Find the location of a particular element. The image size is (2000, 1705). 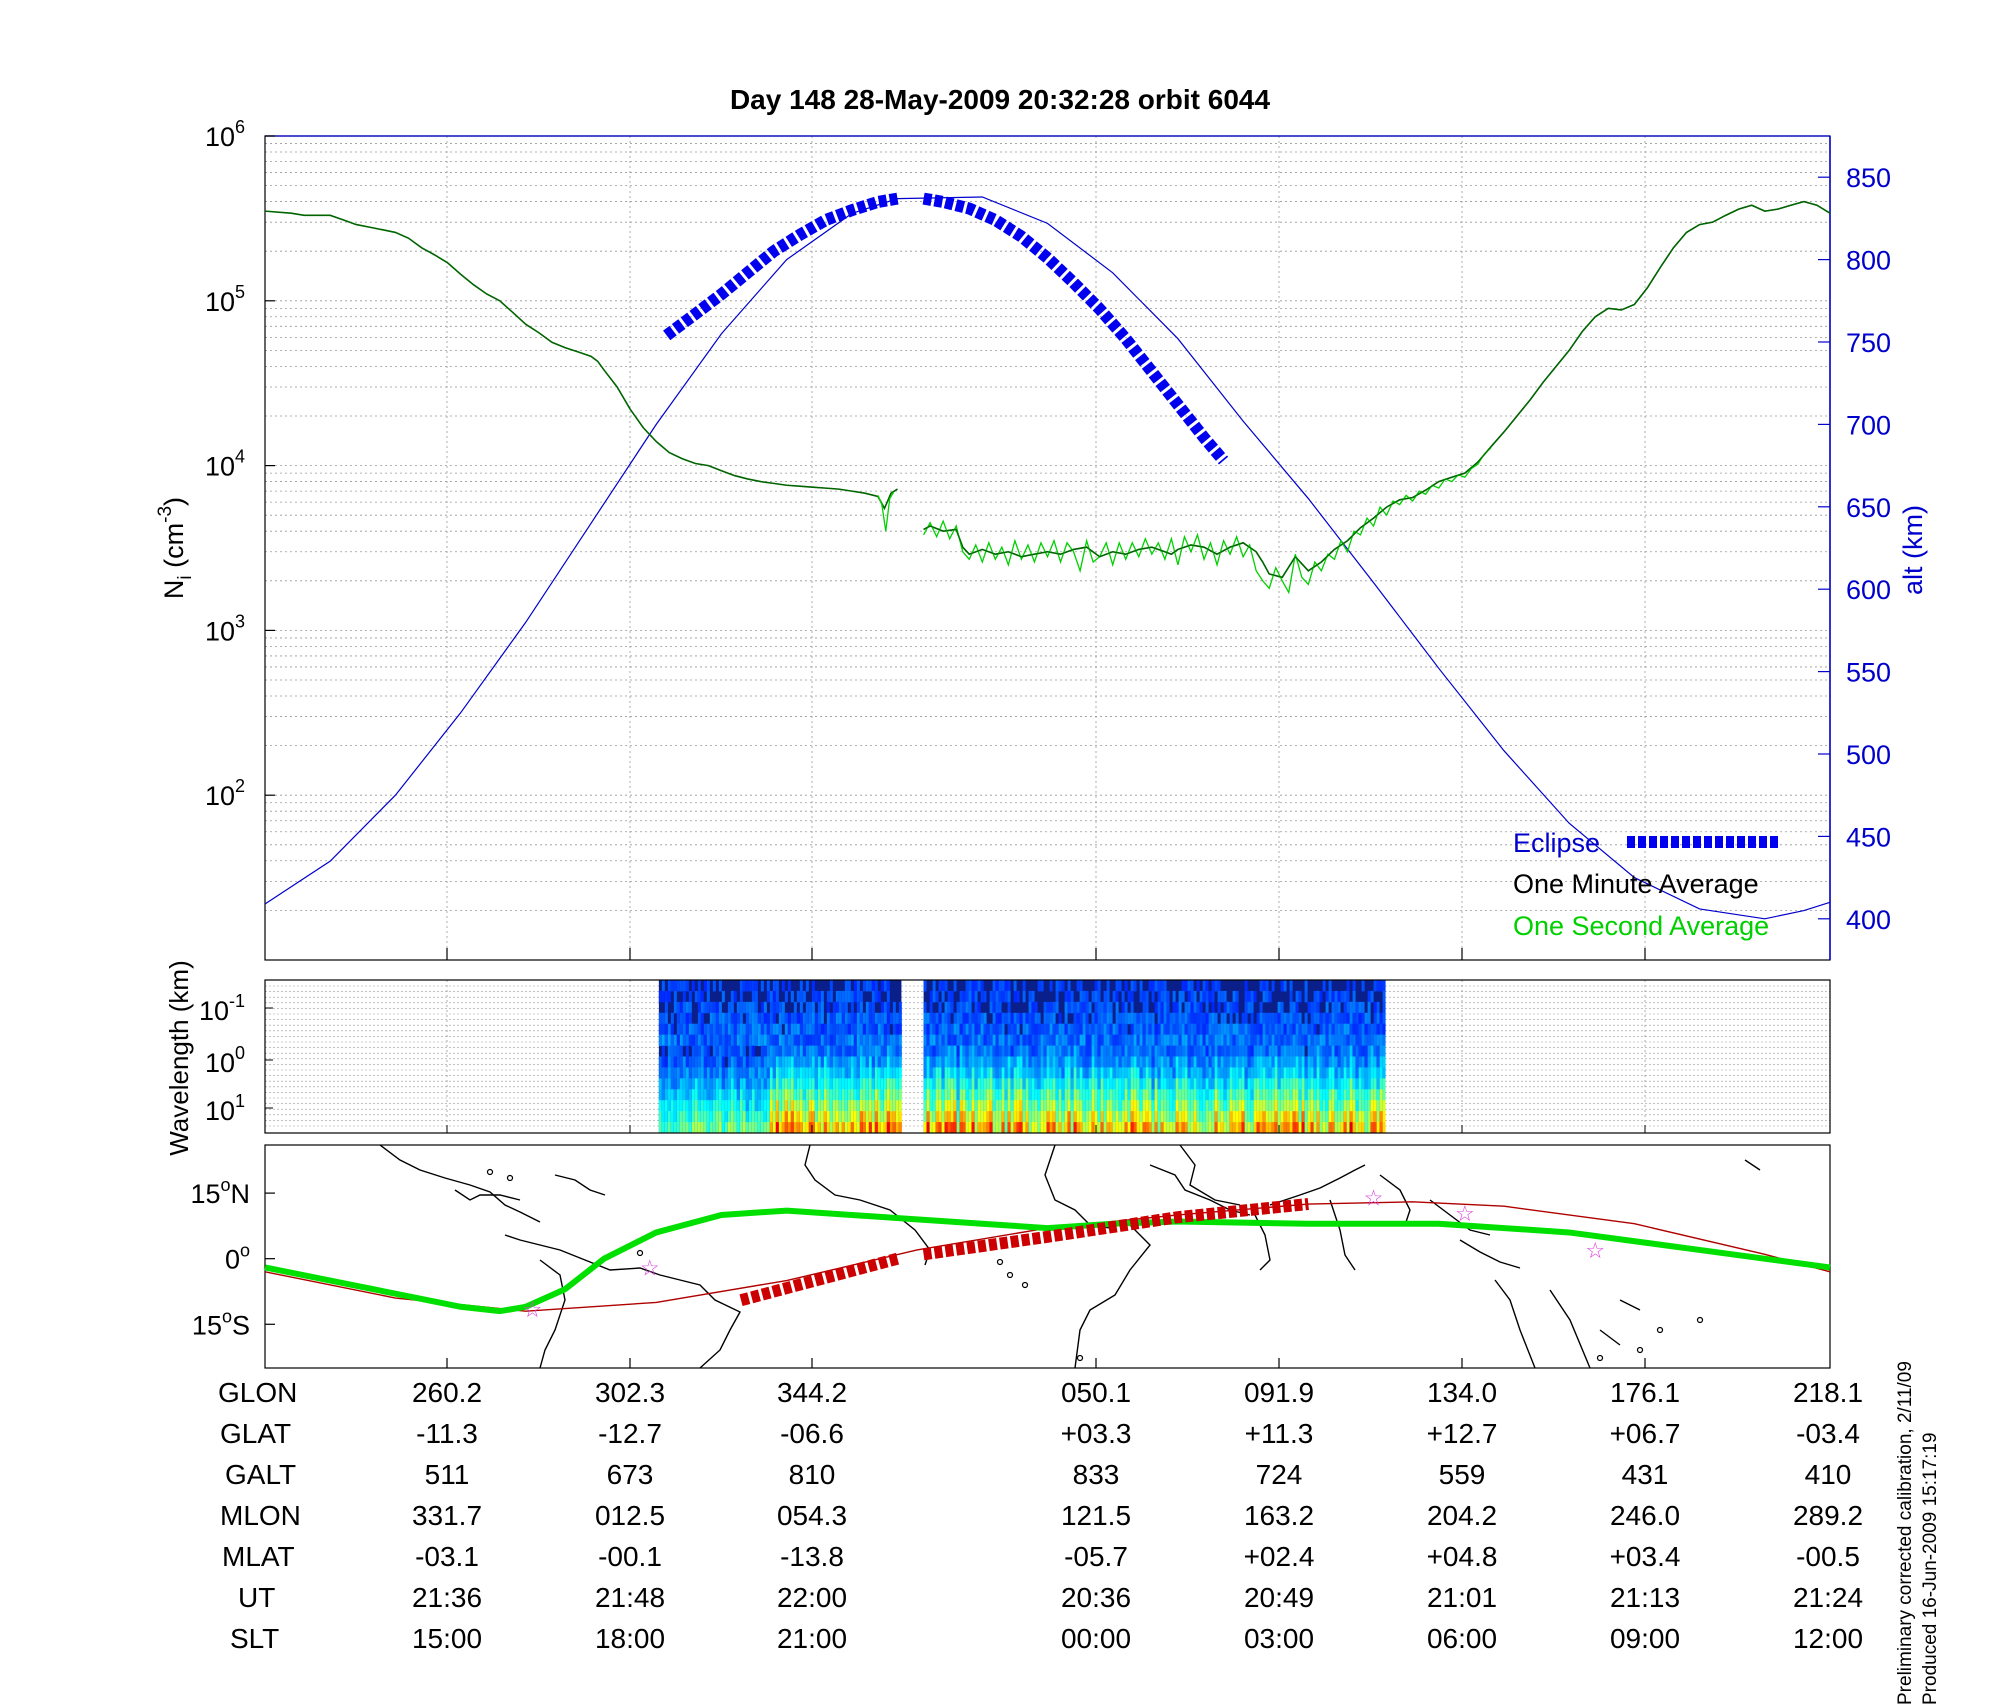

coastline is located at coordinates (1490, 1254).